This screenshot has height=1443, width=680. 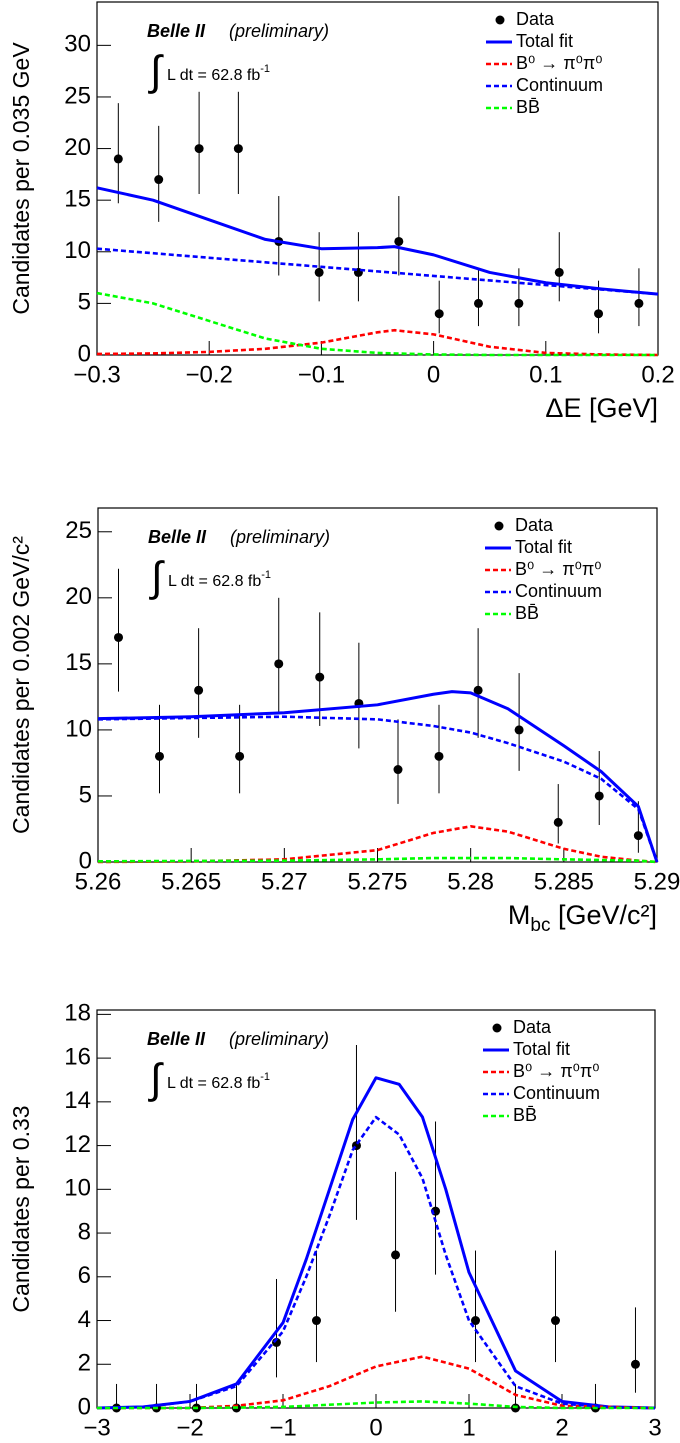 I want to click on x-tick-label: 5.26, so click(x=98, y=881).